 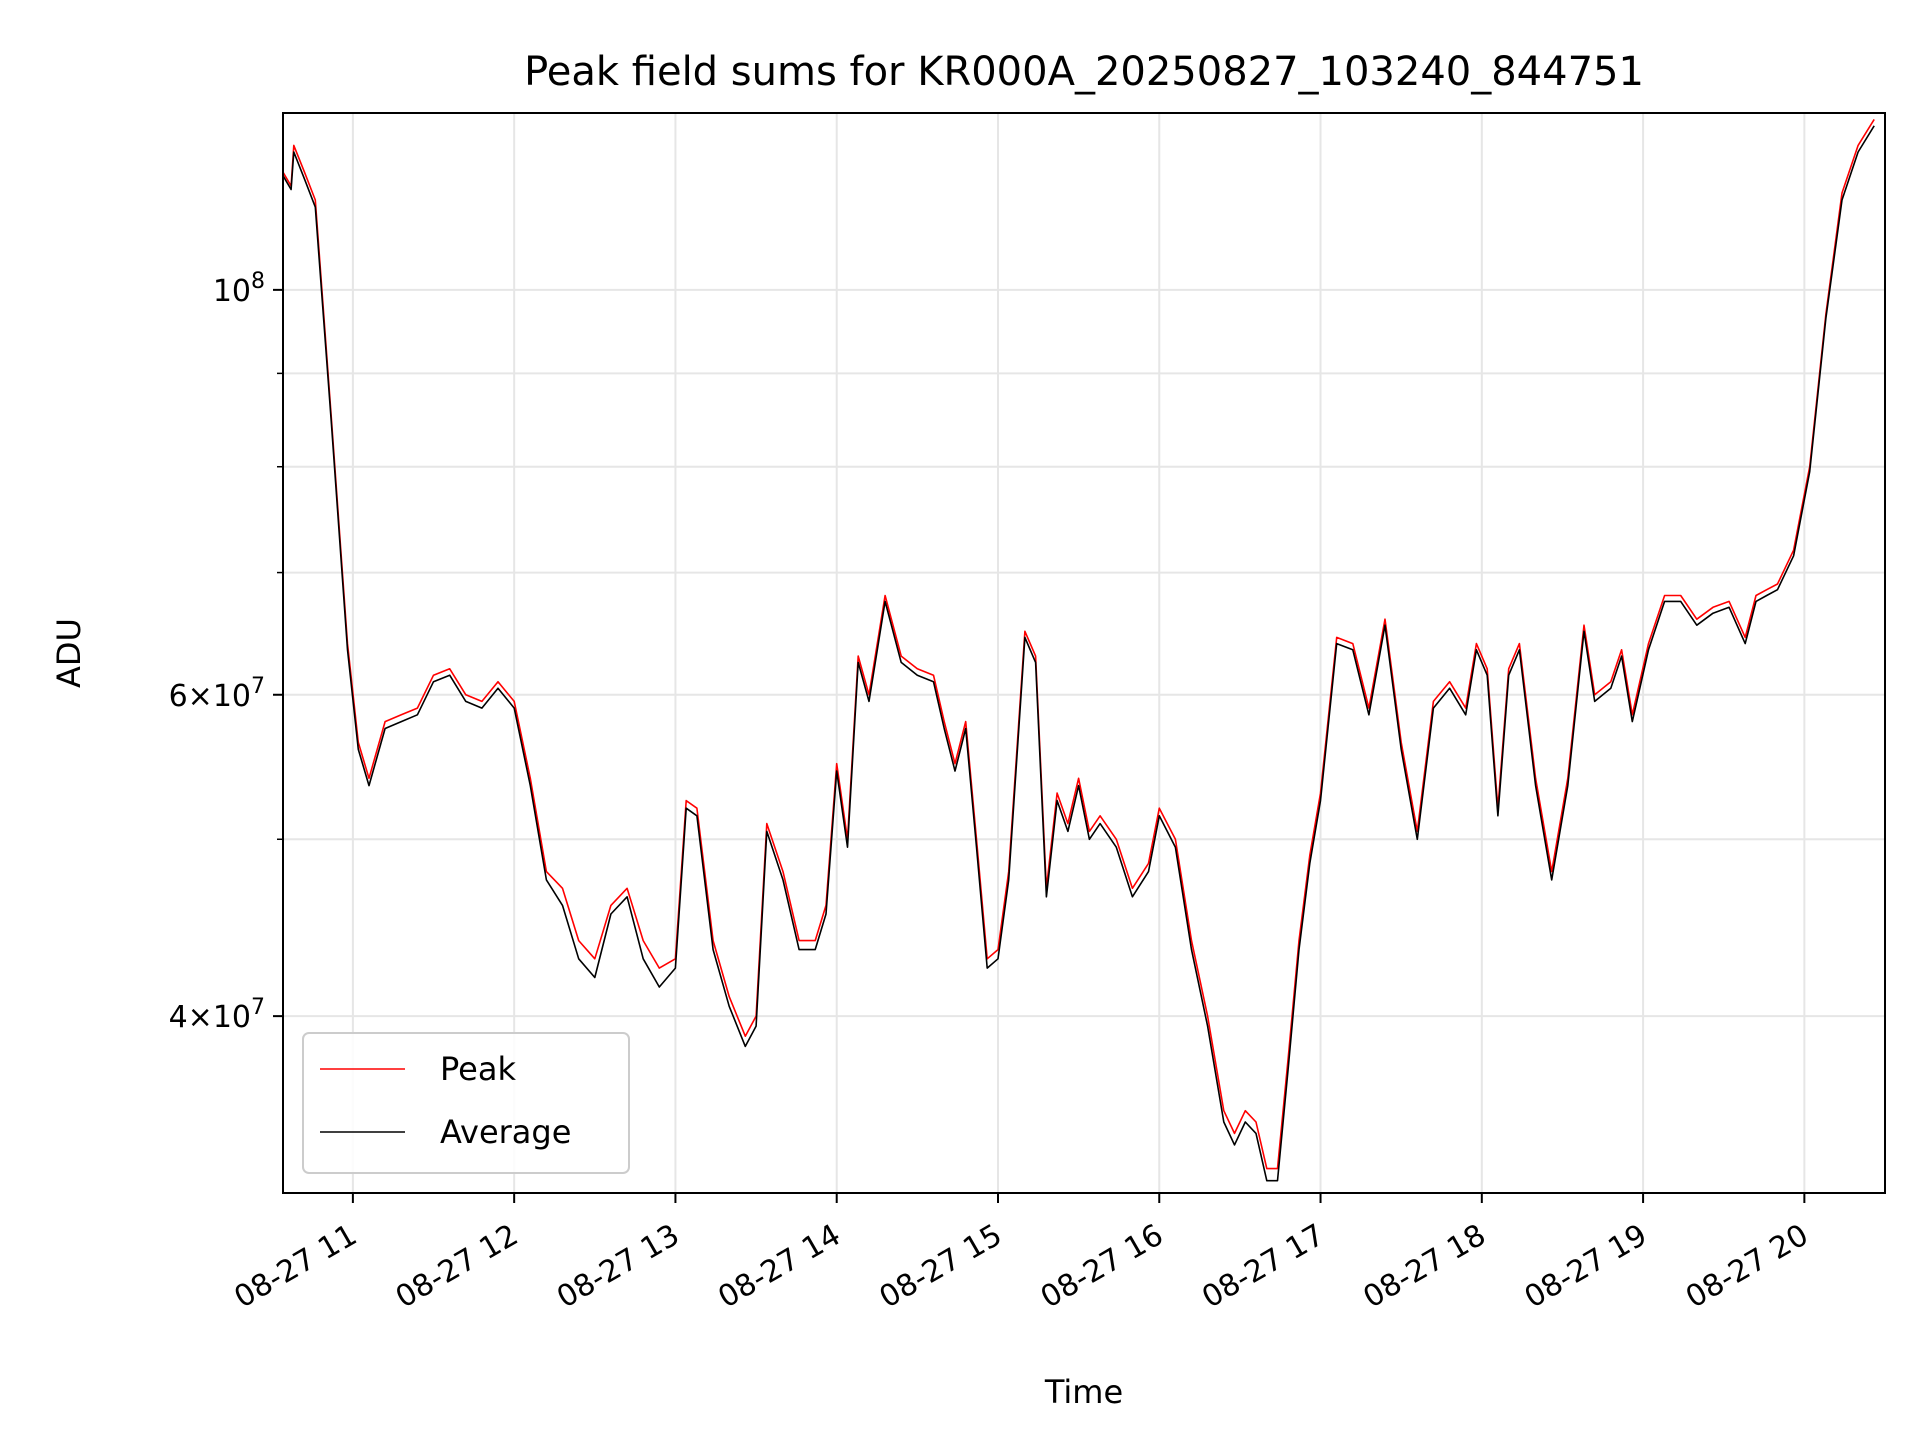 What do you see at coordinates (1083, 1392) in the screenshot?
I see `x-axis-label: Time` at bounding box center [1083, 1392].